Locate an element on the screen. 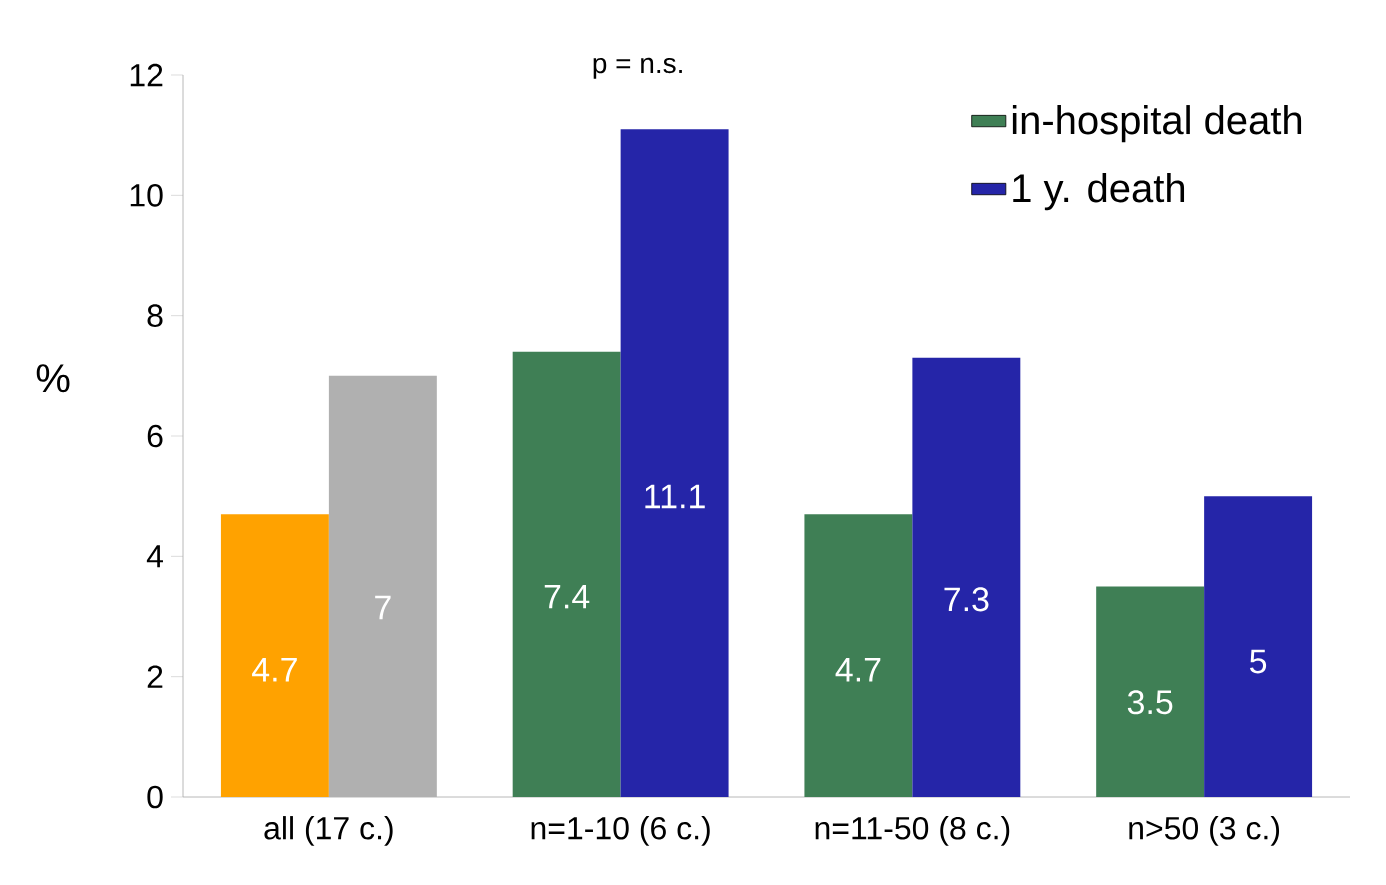 The height and width of the screenshot is (885, 1386). y-tick-label: 8 is located at coordinates (155, 315).